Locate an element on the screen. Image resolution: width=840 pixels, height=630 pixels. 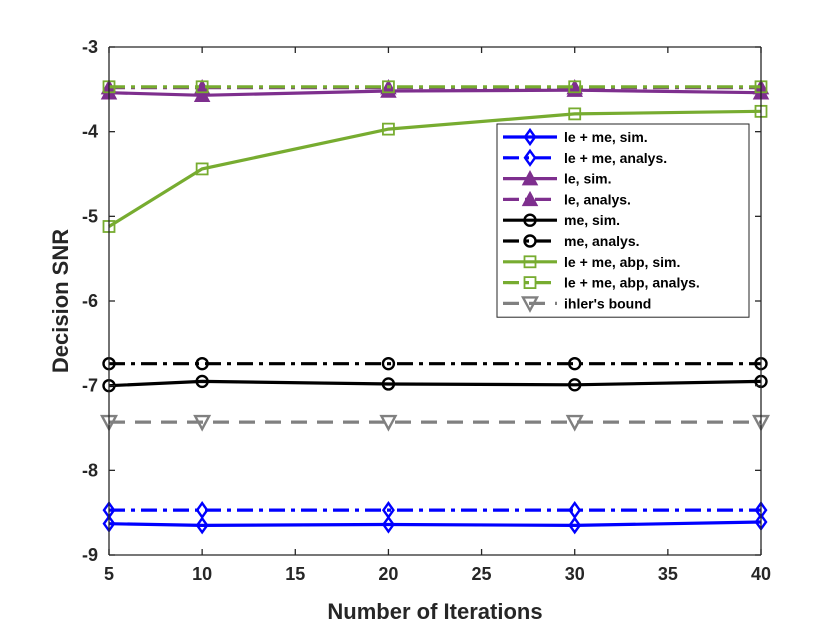
legend-item: le + me, analys. is located at coordinates (585, 157).